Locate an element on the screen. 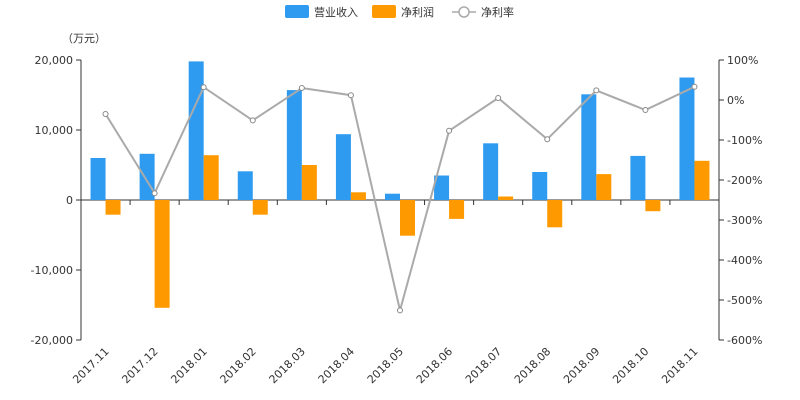  x-tick-label: 2018.07 is located at coordinates (483, 365).